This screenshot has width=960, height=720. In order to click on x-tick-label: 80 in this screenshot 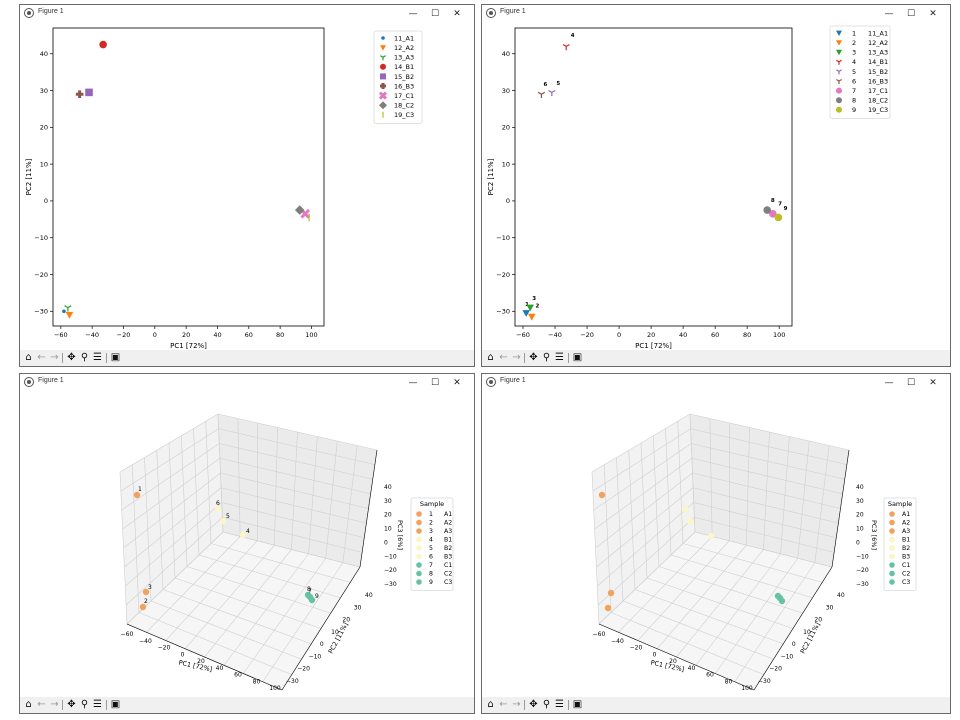, I will do `click(257, 681)`.